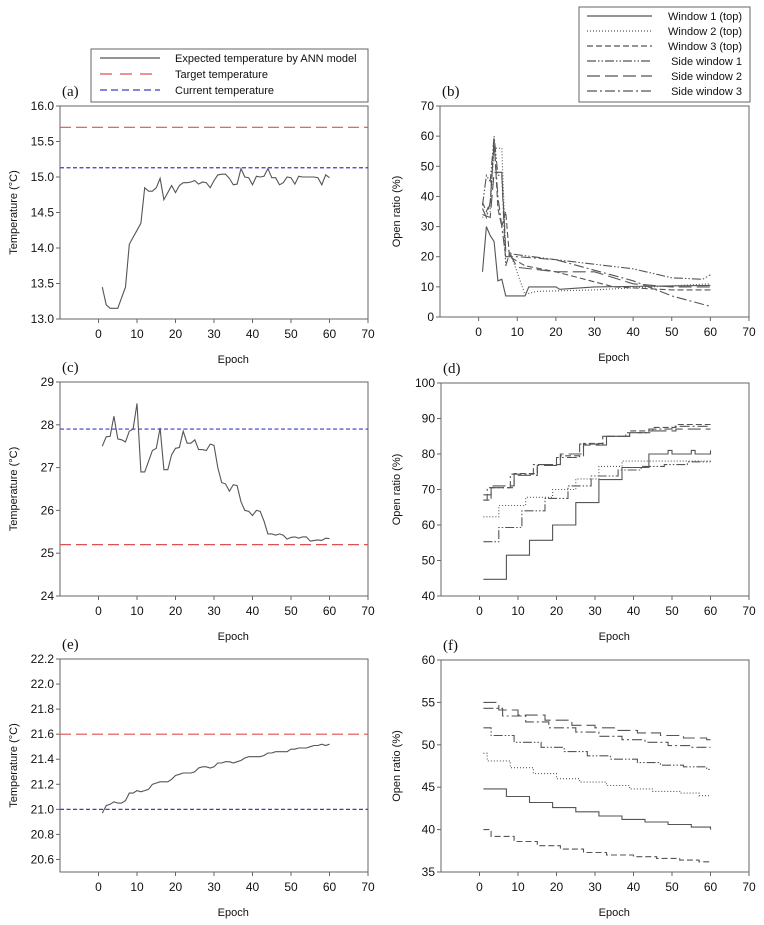  Describe the element at coordinates (428, 257) in the screenshot. I see `y-tick-label: 20` at that location.